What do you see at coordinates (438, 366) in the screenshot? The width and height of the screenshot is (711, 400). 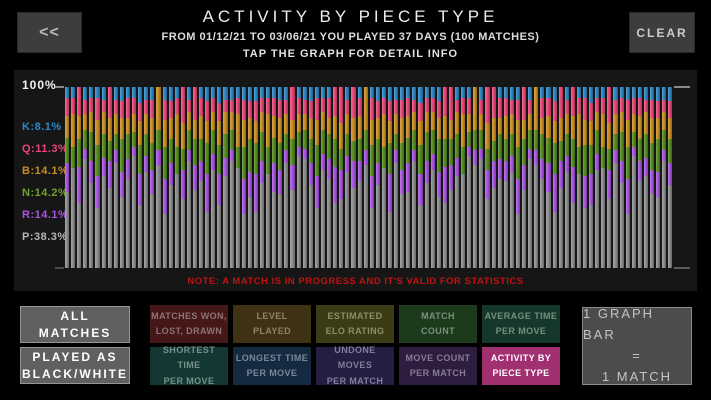 I see `stat-button-move-count-per-match: MOVE COUNT PER MATCH` at bounding box center [438, 366].